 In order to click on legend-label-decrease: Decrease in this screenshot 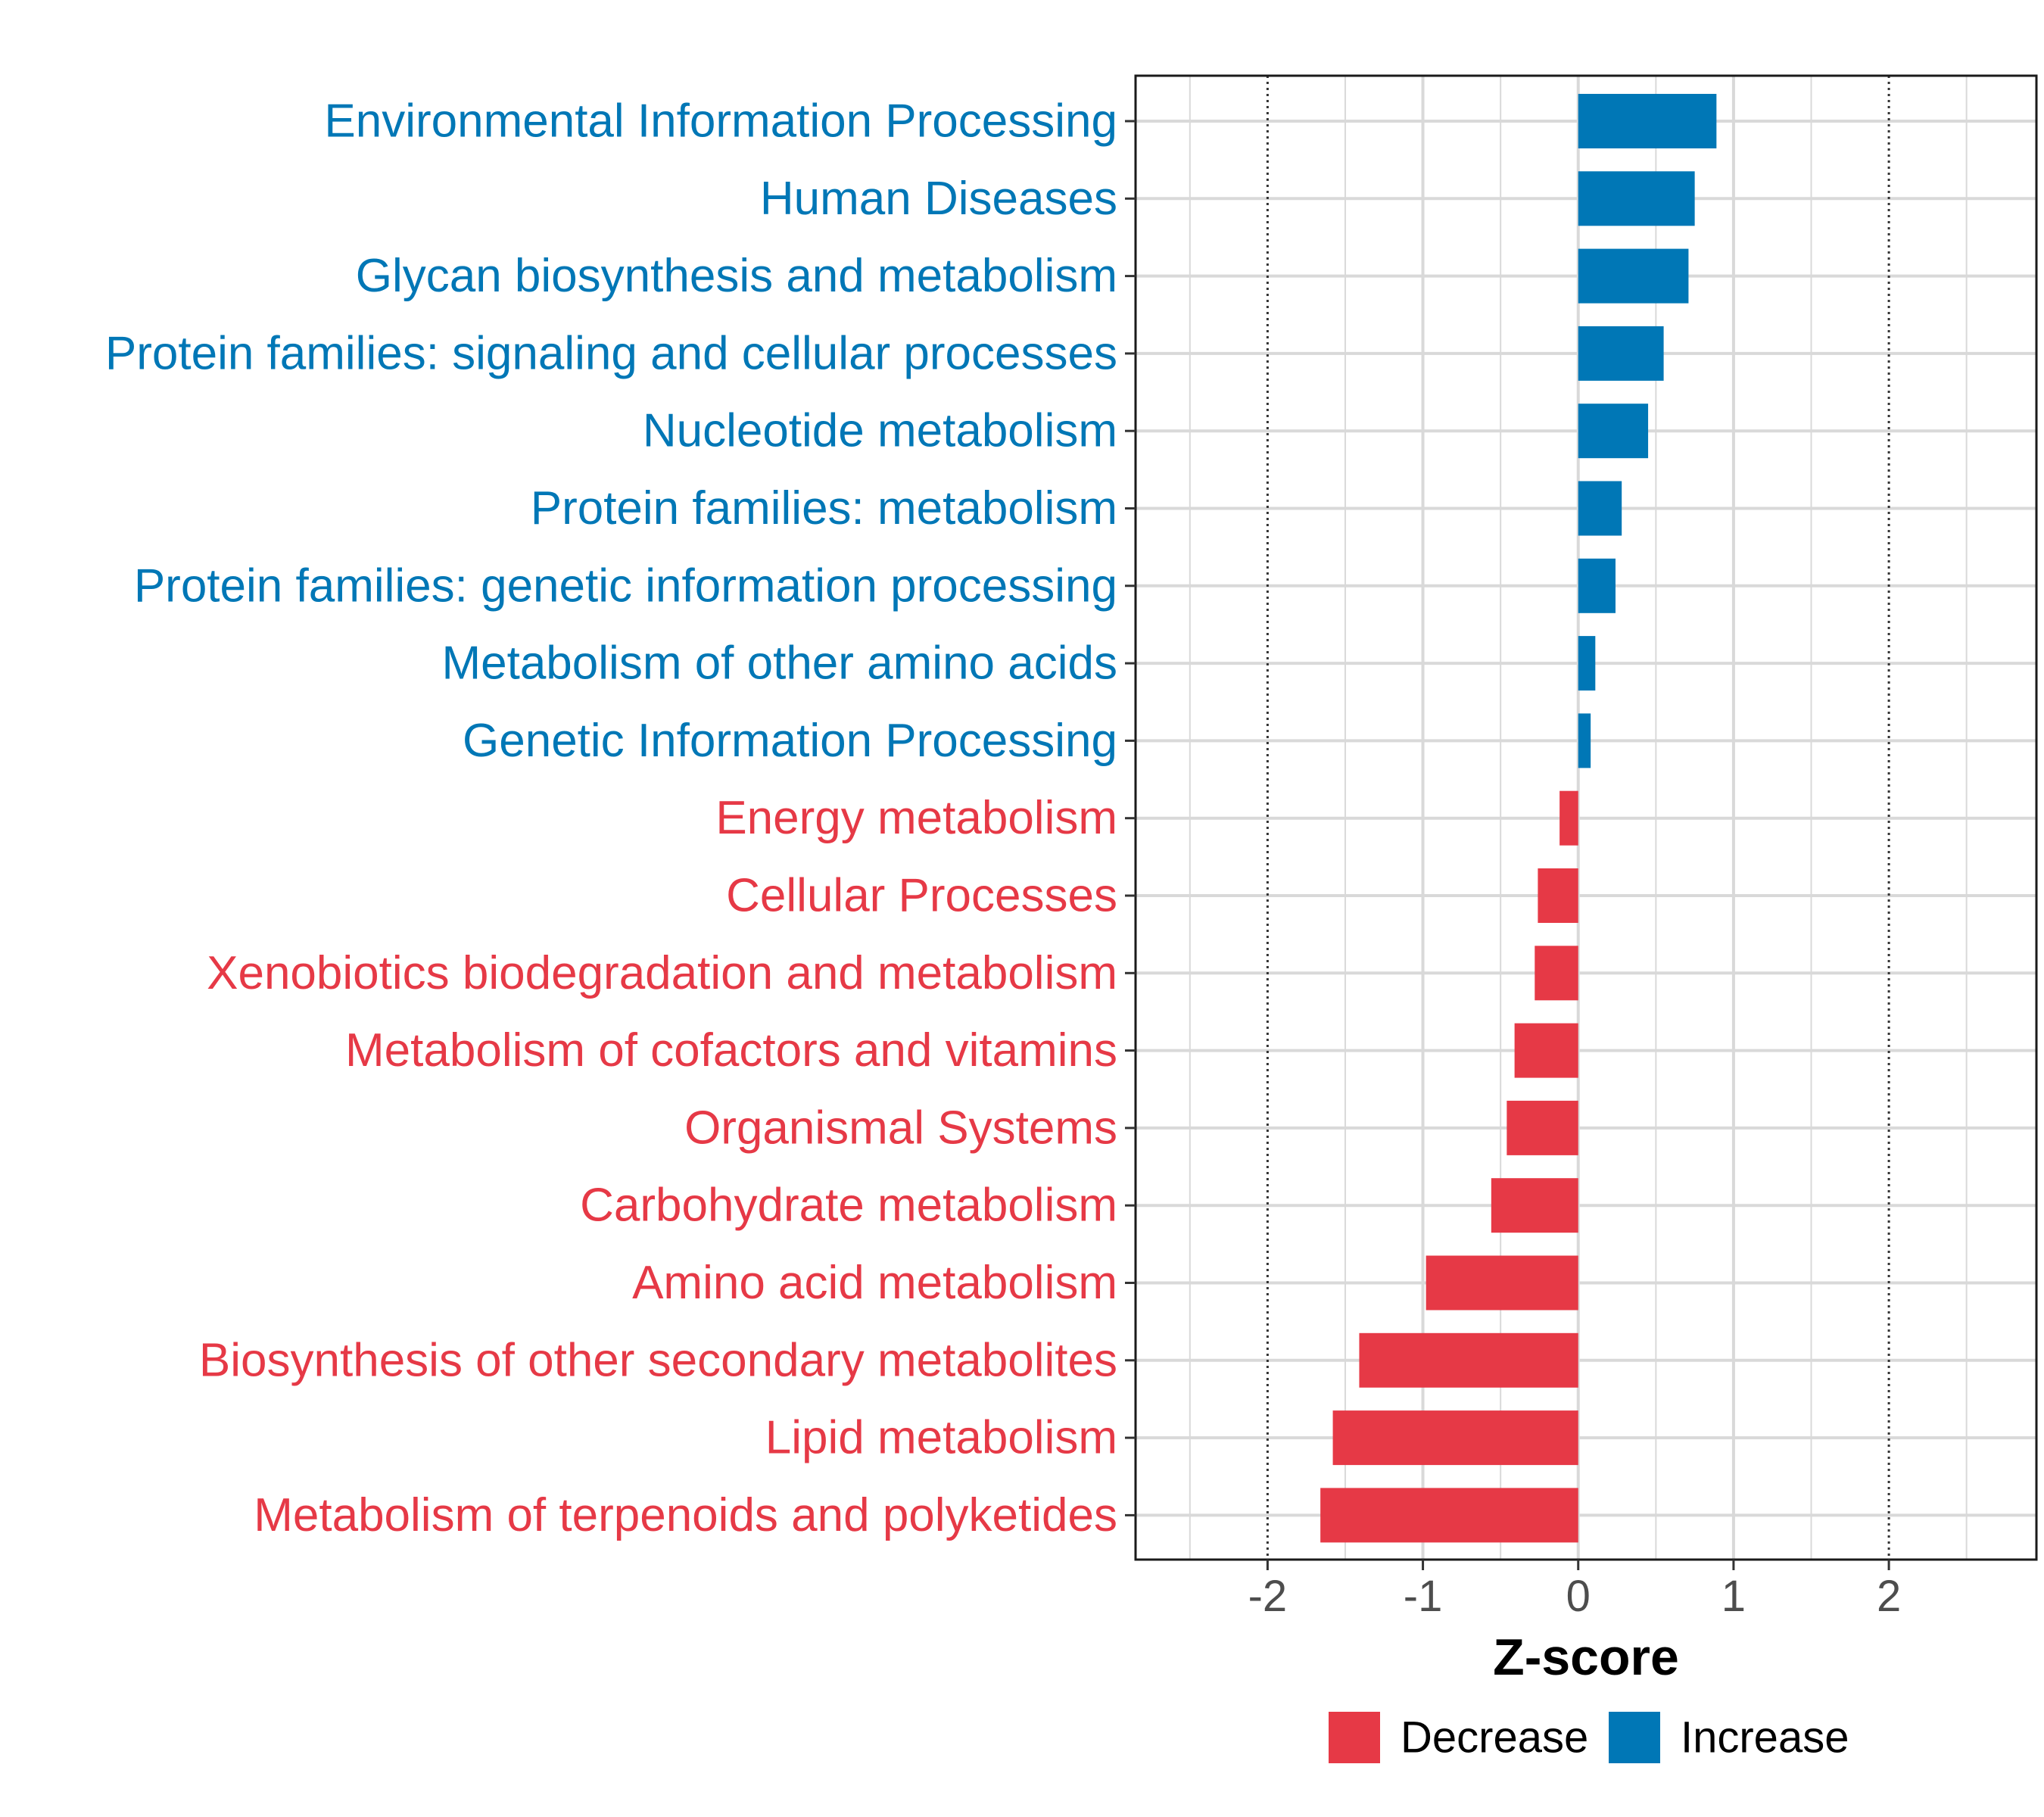, I will do `click(1494, 1737)`.